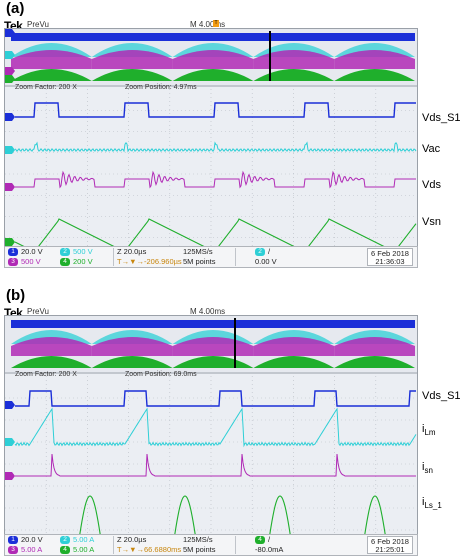 Image resolution: width=474 pixels, height=557 pixels. I want to click on trigger-source: 4/, so click(262, 540).